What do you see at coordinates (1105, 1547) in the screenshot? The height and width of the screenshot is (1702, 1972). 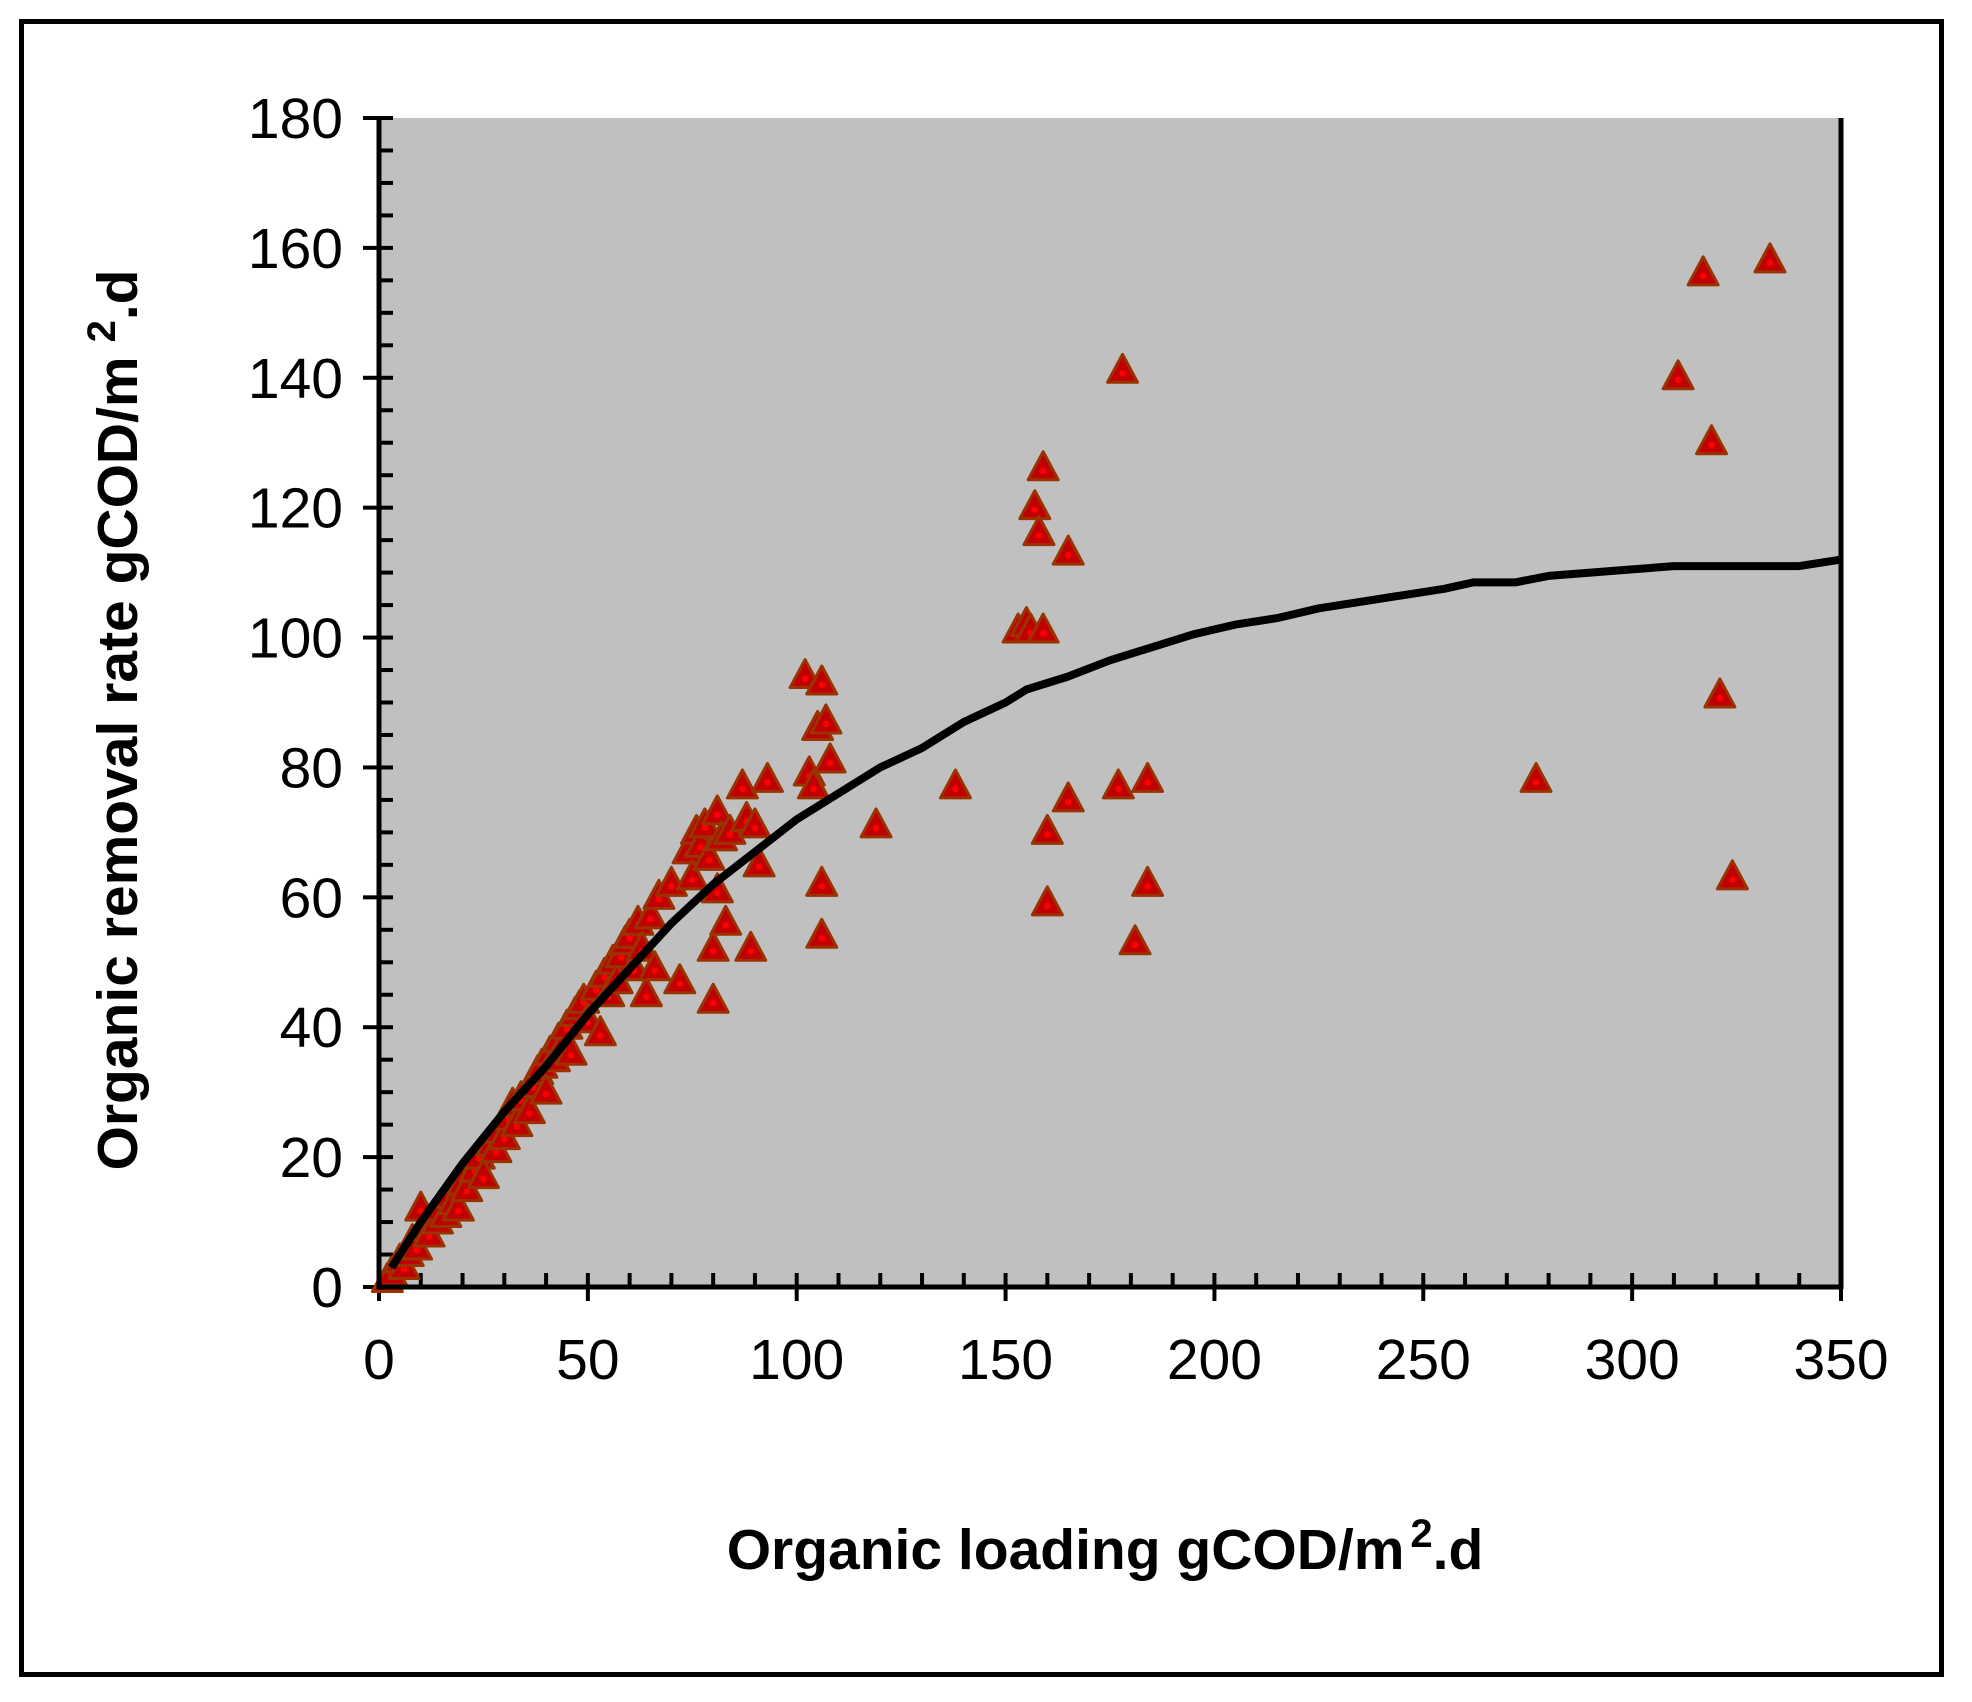 I see `x-axis-title: Organic loading gCOD/m 2.d` at bounding box center [1105, 1547].